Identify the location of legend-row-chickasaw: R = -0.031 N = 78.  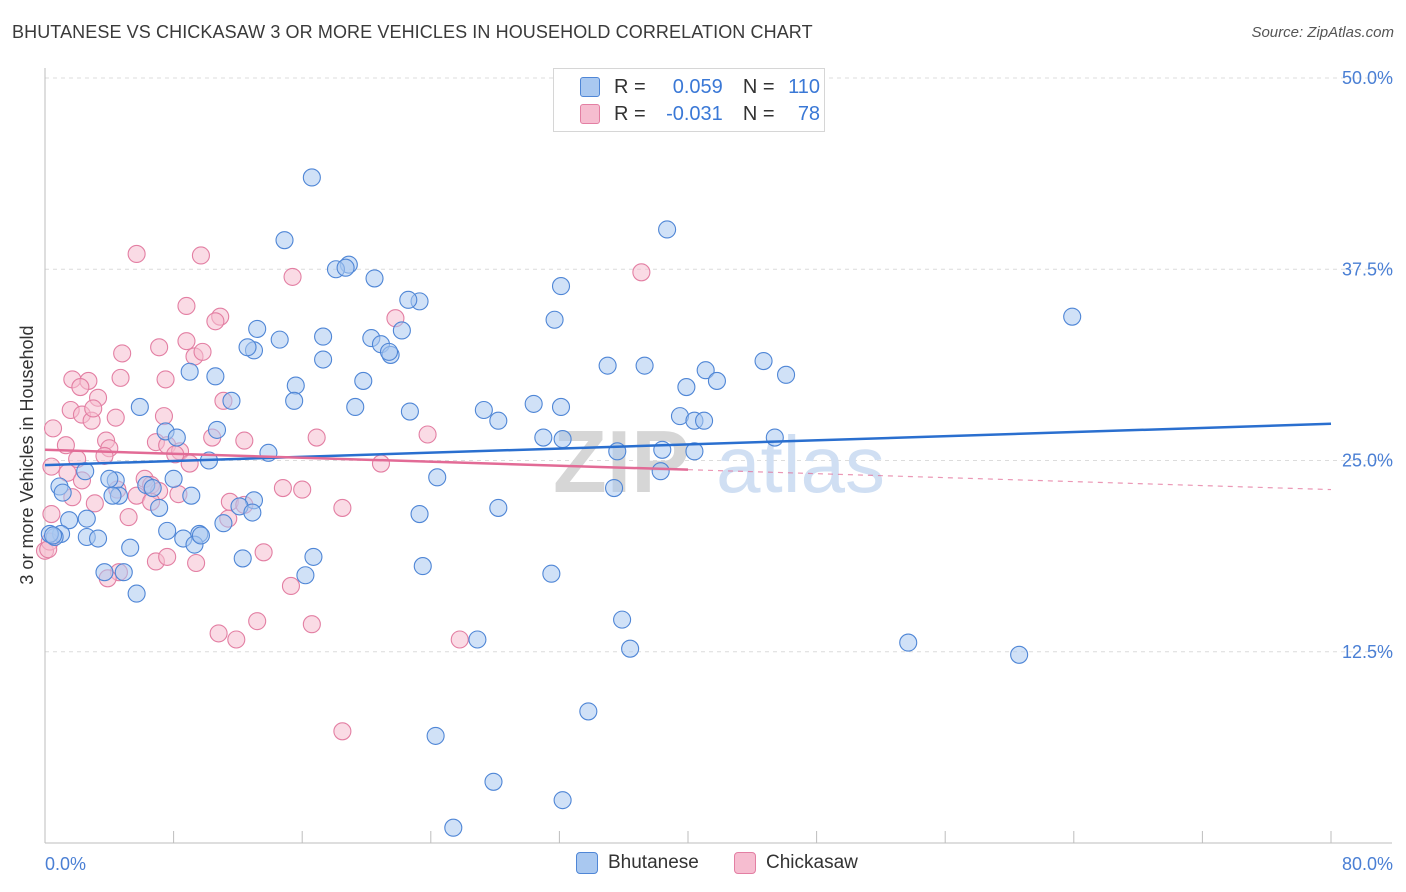
(700, 114).